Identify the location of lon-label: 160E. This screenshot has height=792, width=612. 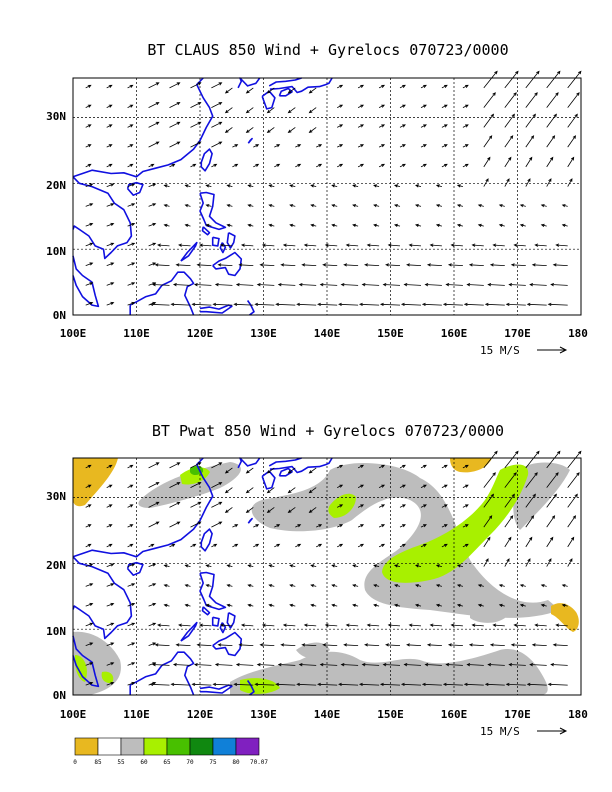
(454, 333).